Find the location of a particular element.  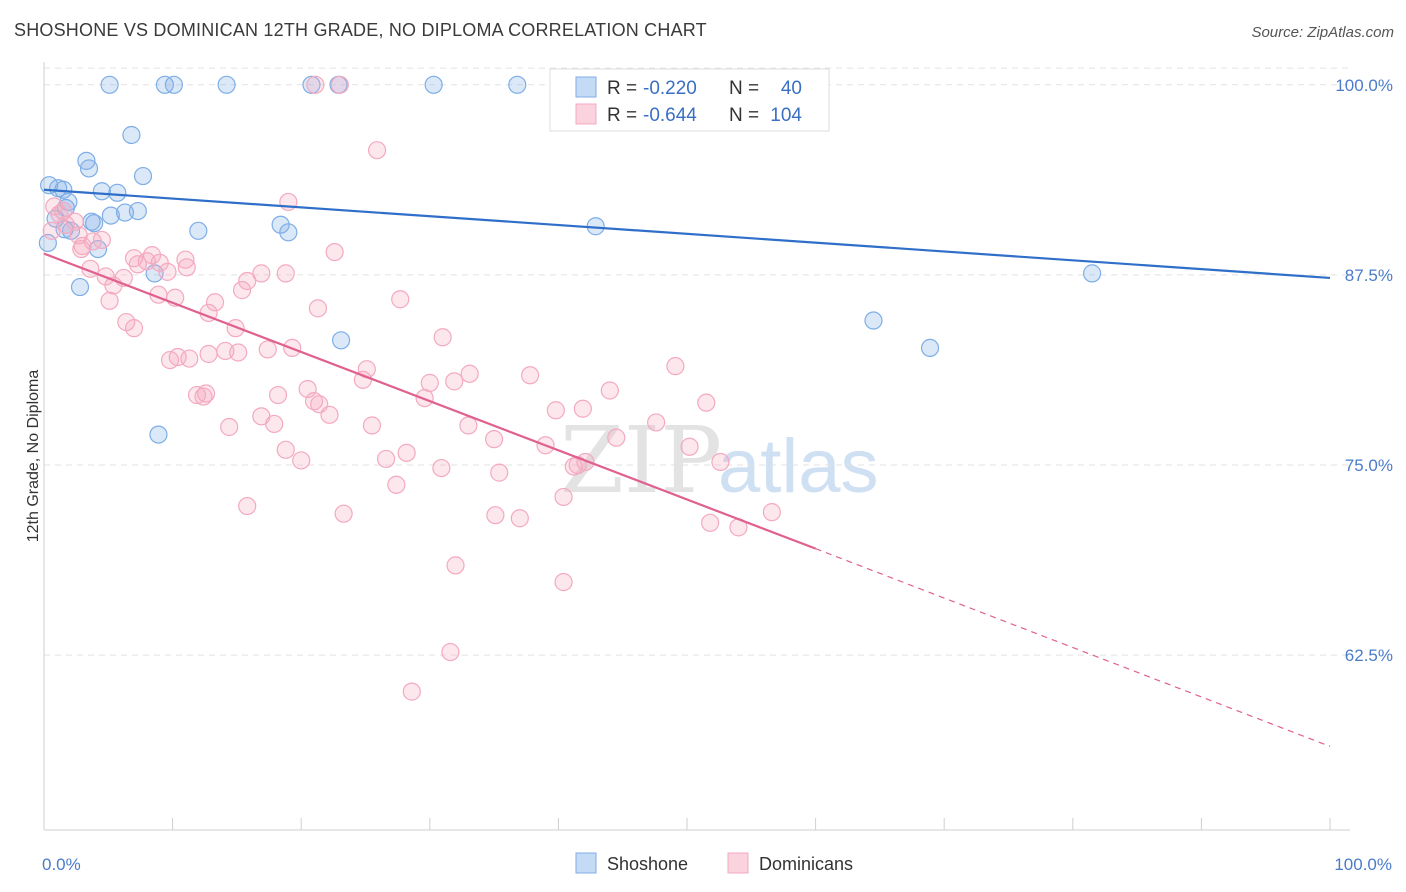

x-tick-labels: 0.0% 100.0% is located at coordinates (717, 864).